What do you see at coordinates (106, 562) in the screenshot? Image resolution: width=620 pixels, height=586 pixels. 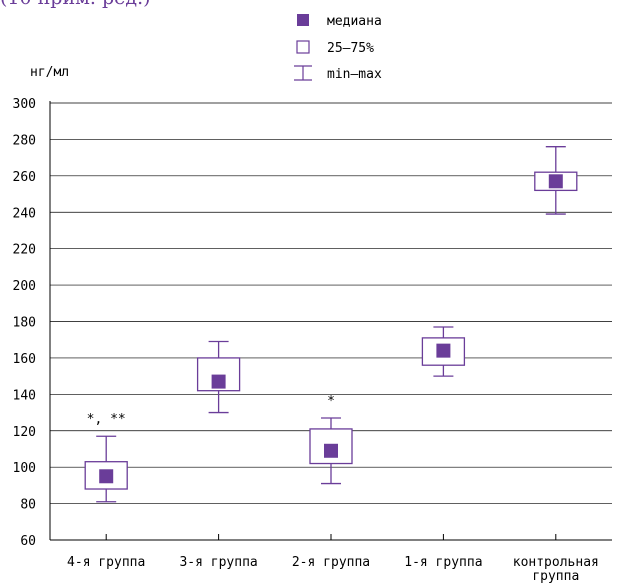 I see `x-tick-label: 4-я группа` at bounding box center [106, 562].